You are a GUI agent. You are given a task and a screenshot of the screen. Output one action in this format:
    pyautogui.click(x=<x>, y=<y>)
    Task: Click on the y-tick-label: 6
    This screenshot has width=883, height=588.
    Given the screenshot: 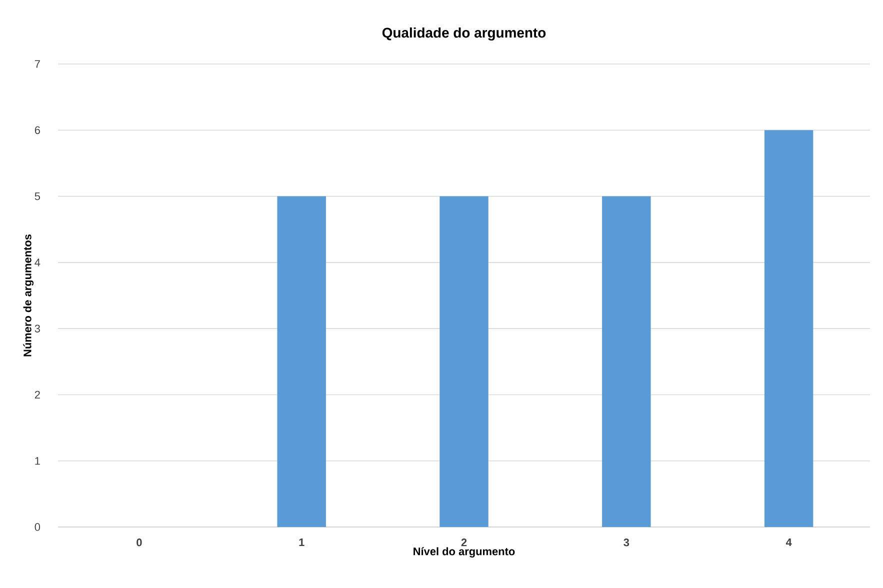 What is the action you would take?
    pyautogui.click(x=37, y=130)
    